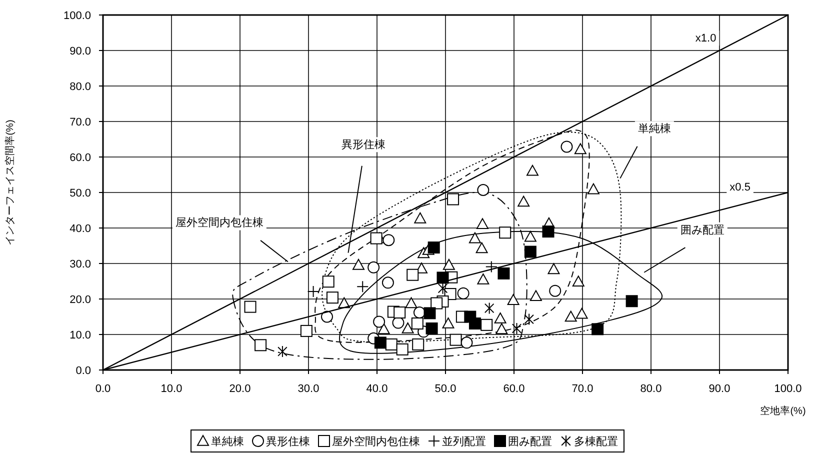 The height and width of the screenshot is (470, 823). What do you see at coordinates (530, 442) in the screenshot?
I see `legend-label: 囲み配置` at bounding box center [530, 442].